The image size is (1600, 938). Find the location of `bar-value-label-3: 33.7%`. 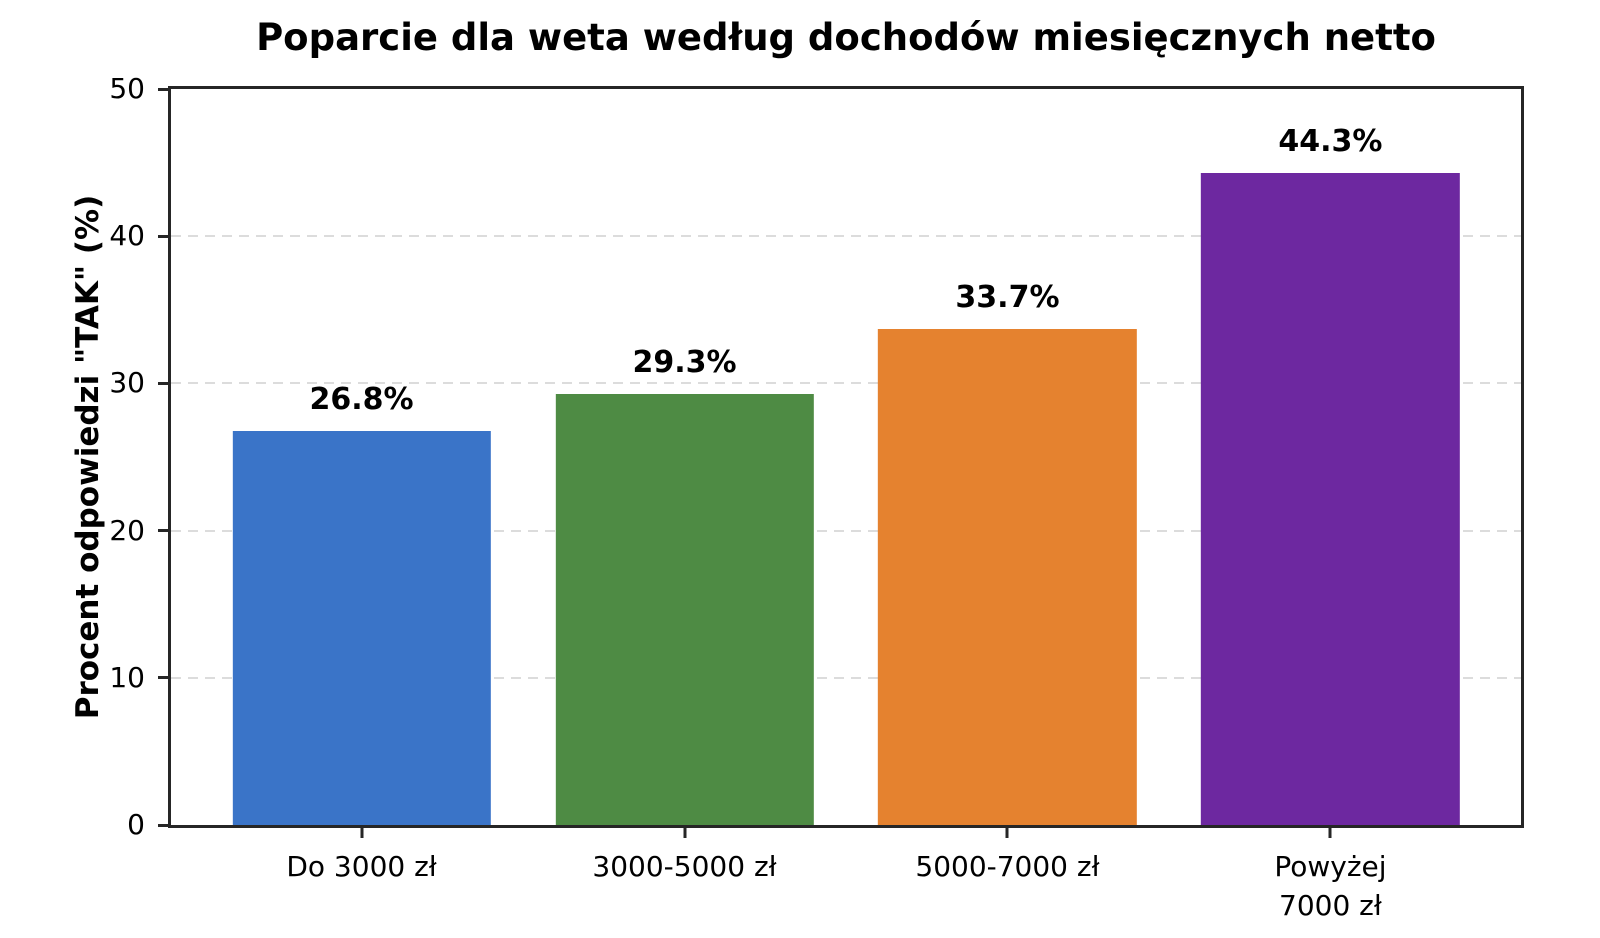

bar-value-label-3: 33.7% is located at coordinates (1007, 297).